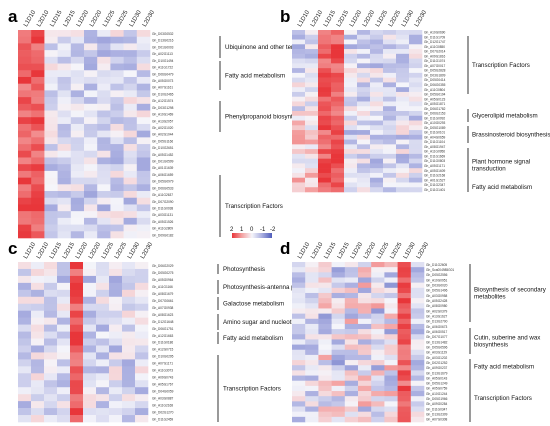 The width and height of the screenshot is (550, 426). I want to click on gene-label: Gh_D11G0101, so click(434, 133).